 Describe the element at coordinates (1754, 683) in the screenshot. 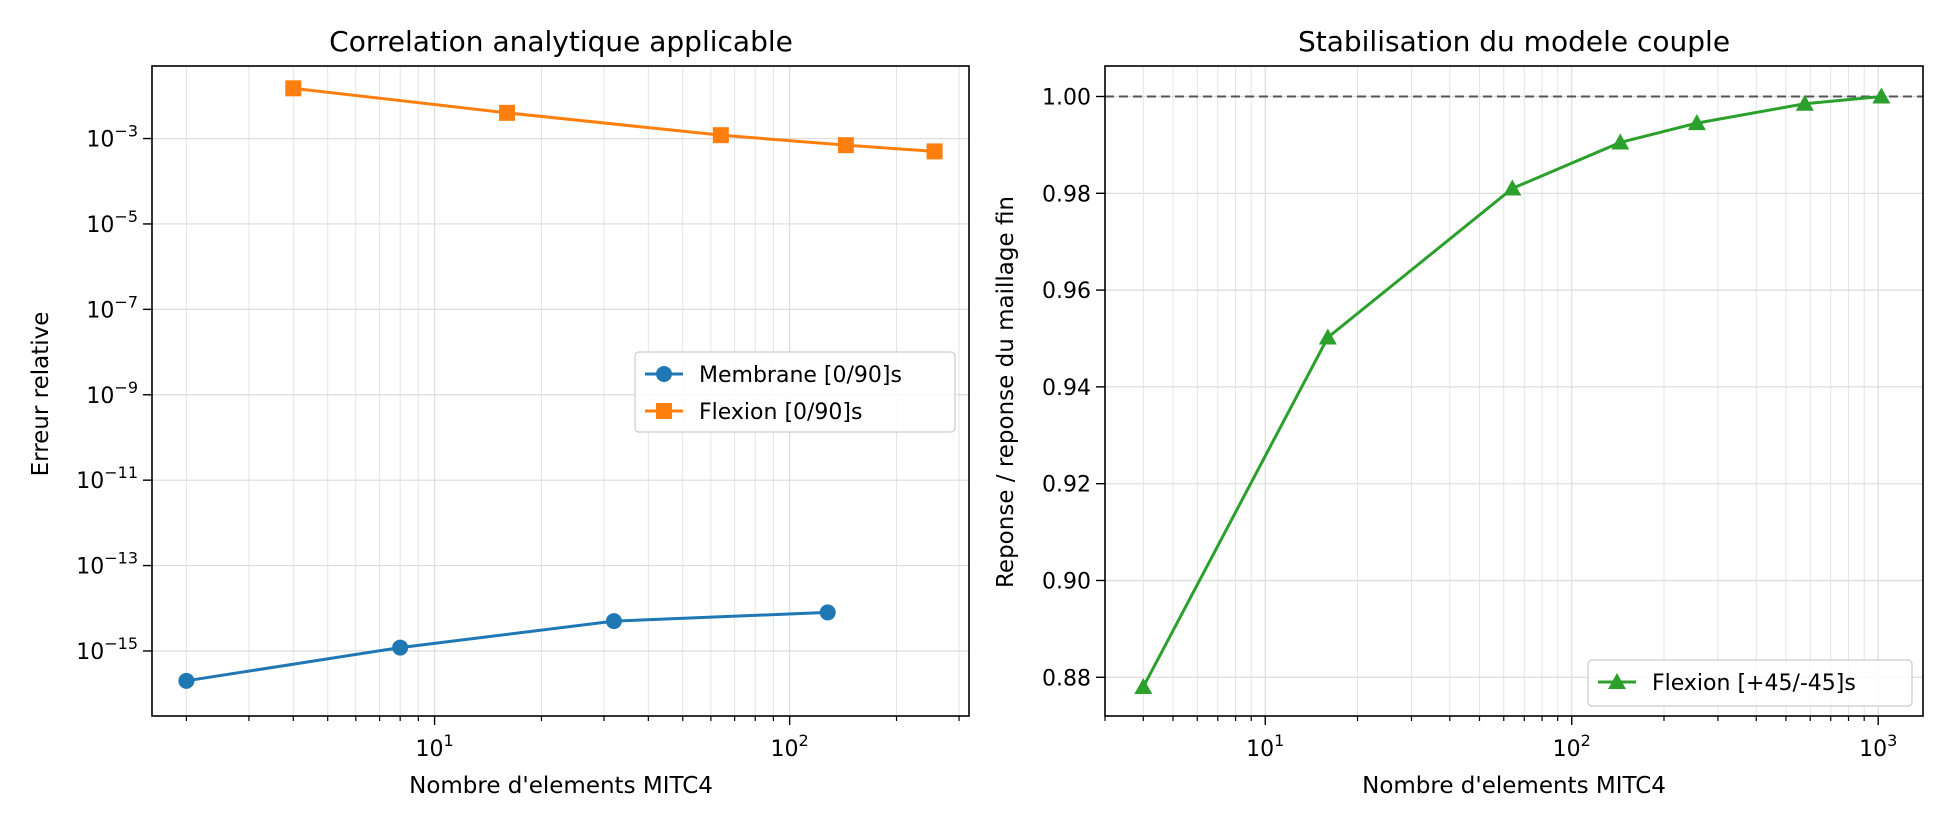

I see `legend-label: Flexion [+45/-45]s` at that location.